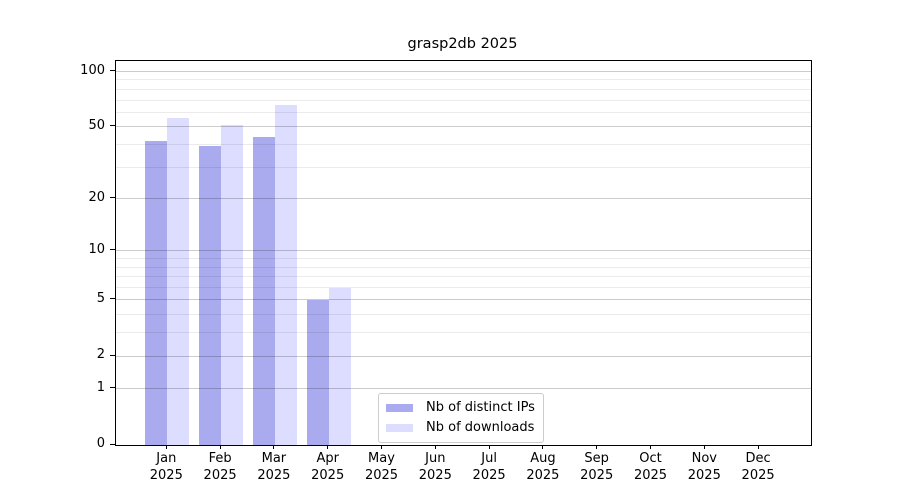 The width and height of the screenshot is (900, 500). What do you see at coordinates (96, 125) in the screenshot?
I see `y-tick-label-50: 50` at bounding box center [96, 125].